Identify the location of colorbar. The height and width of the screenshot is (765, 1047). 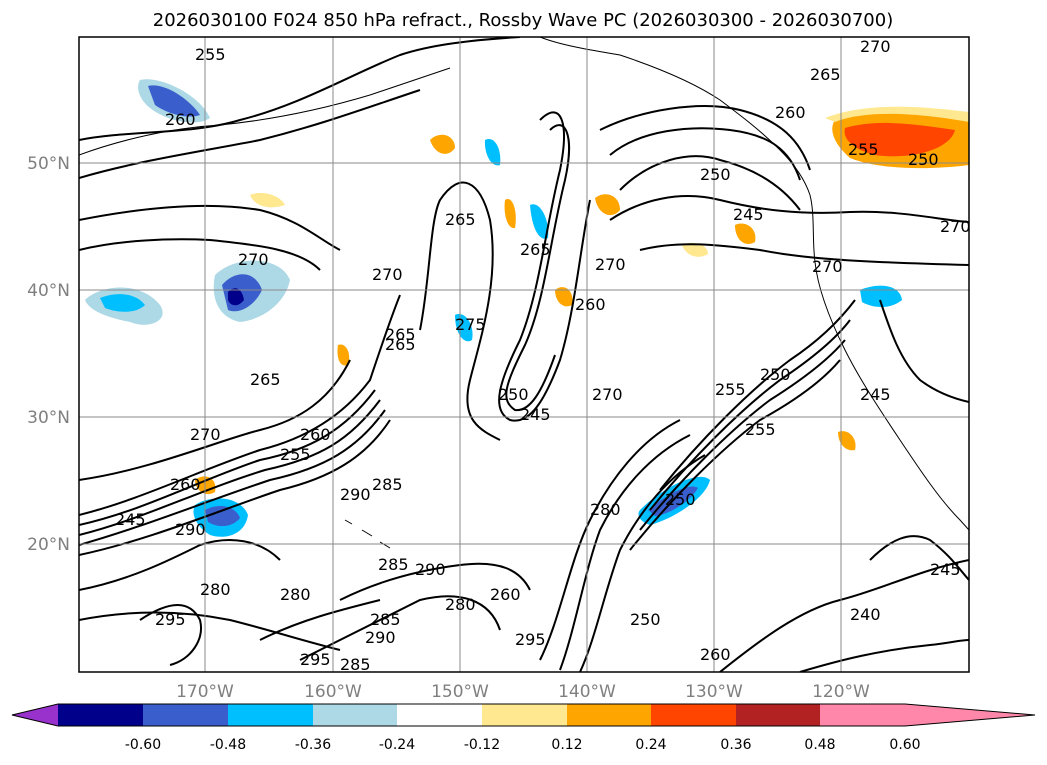
(523, 715).